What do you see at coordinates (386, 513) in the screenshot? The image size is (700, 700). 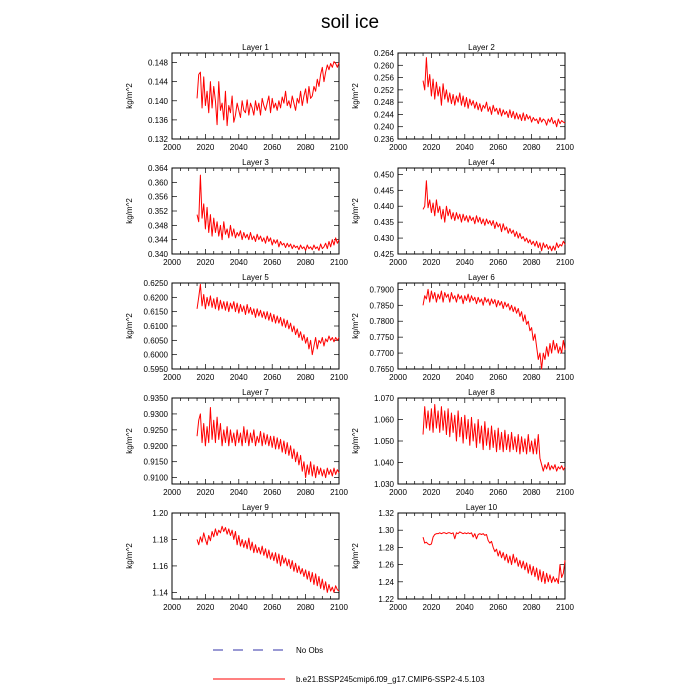 I see `y-tick-label: 1.32` at bounding box center [386, 513].